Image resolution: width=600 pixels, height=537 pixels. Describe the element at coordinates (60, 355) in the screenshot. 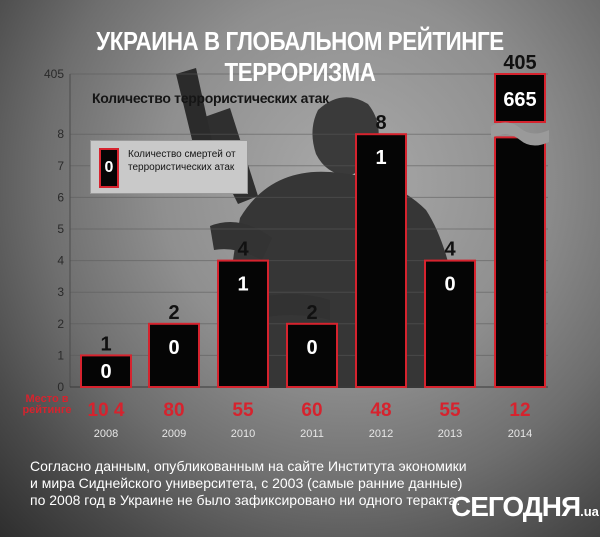

I see `y-tick-label: 1` at that location.